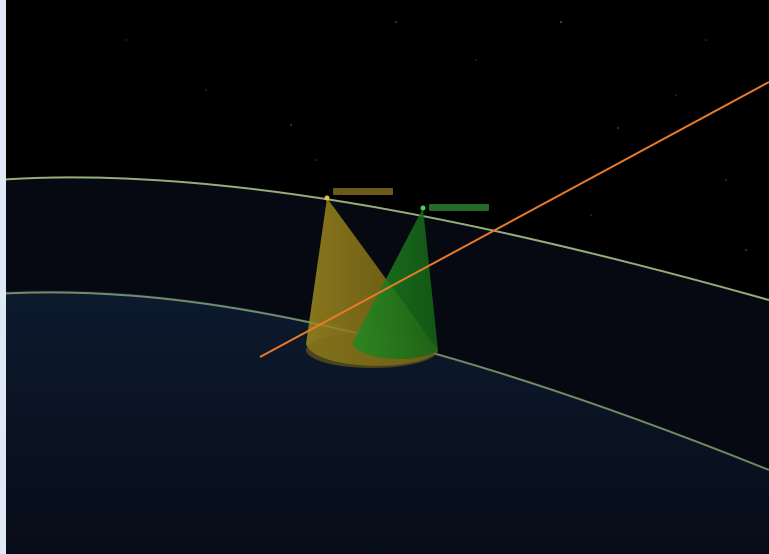 The width and height of the screenshot is (769, 554). I want to click on panel-edge, so click(3, 277).